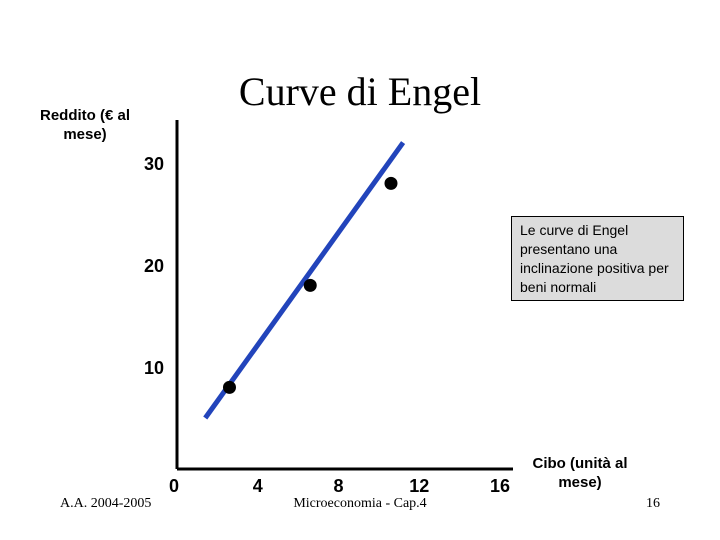 This screenshot has width=720, height=540. I want to click on footer-course: Microeconomia - Cap.4, so click(360, 503).